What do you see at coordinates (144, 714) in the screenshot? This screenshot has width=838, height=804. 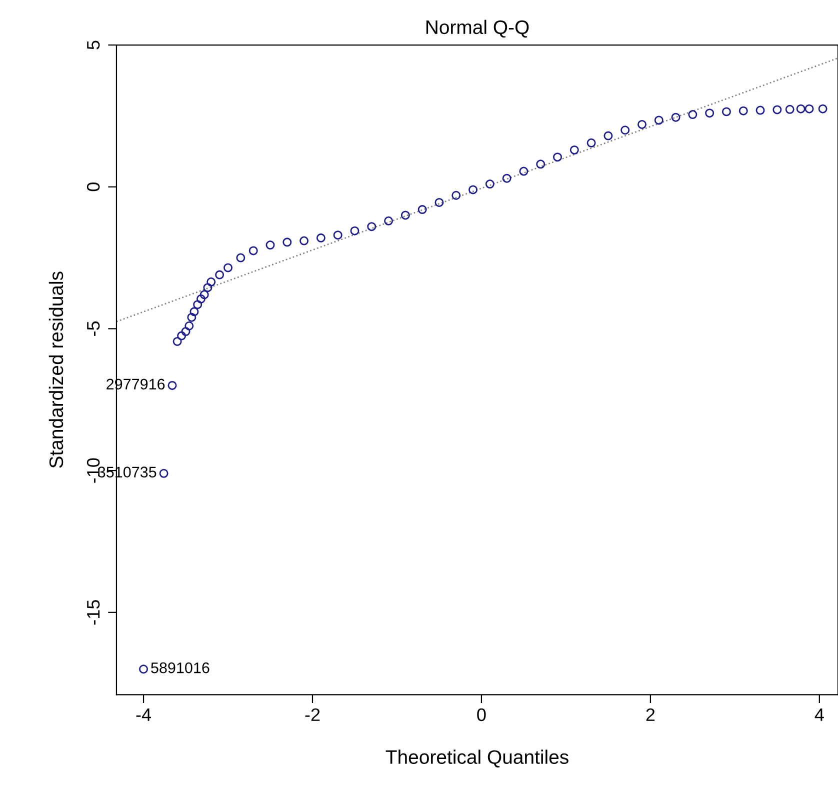 I see `x-tick-label: -4` at bounding box center [144, 714].